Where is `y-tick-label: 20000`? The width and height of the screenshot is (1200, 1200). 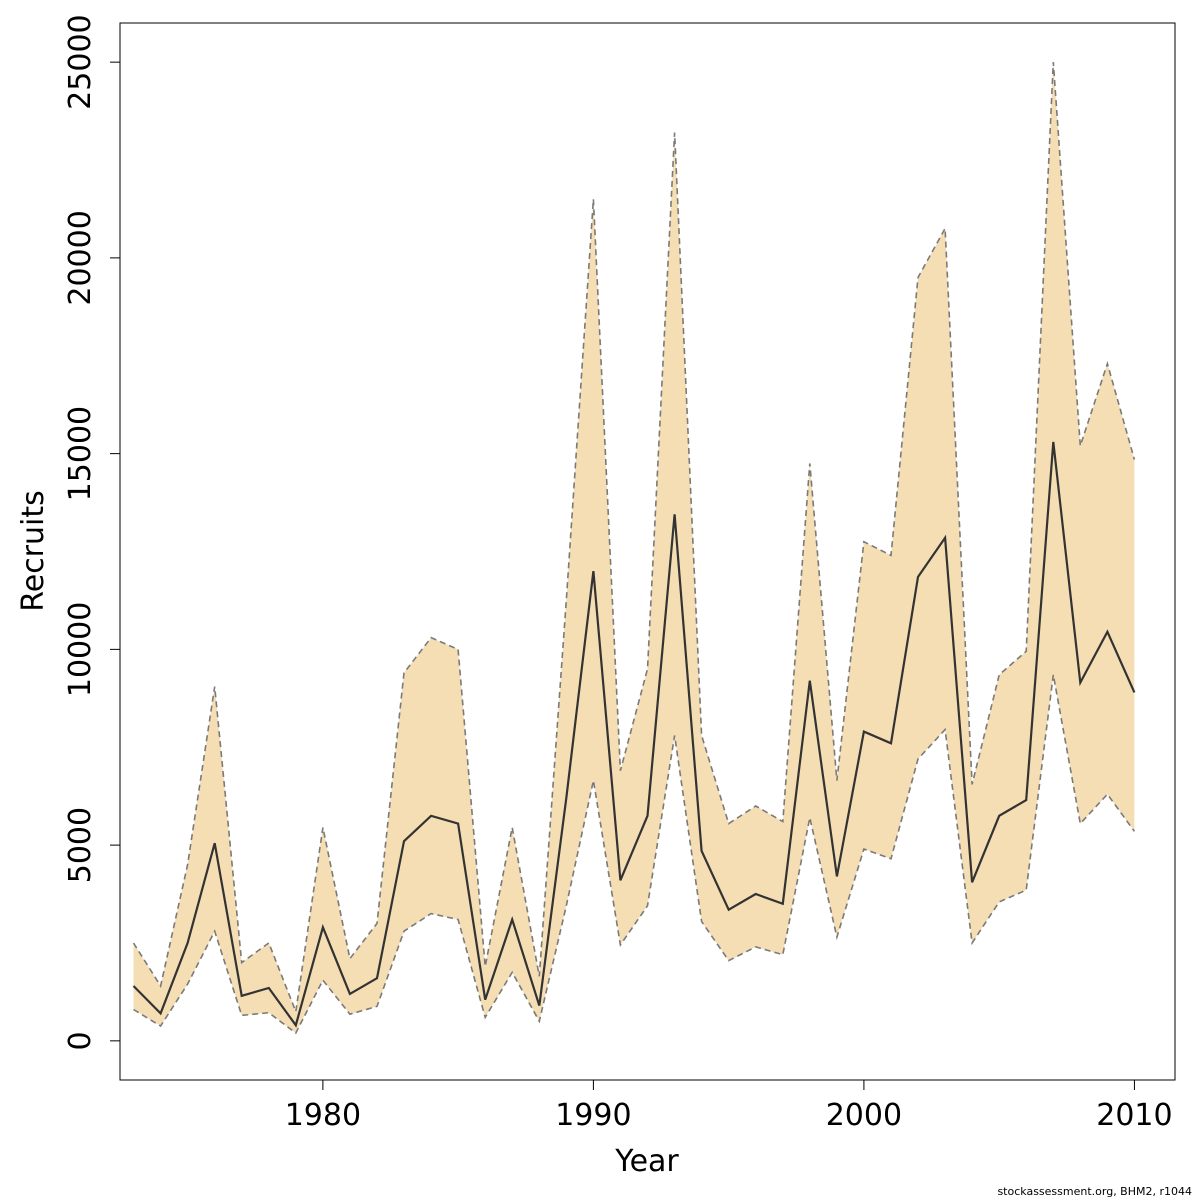
y-tick-label: 20000 is located at coordinates (80, 257).